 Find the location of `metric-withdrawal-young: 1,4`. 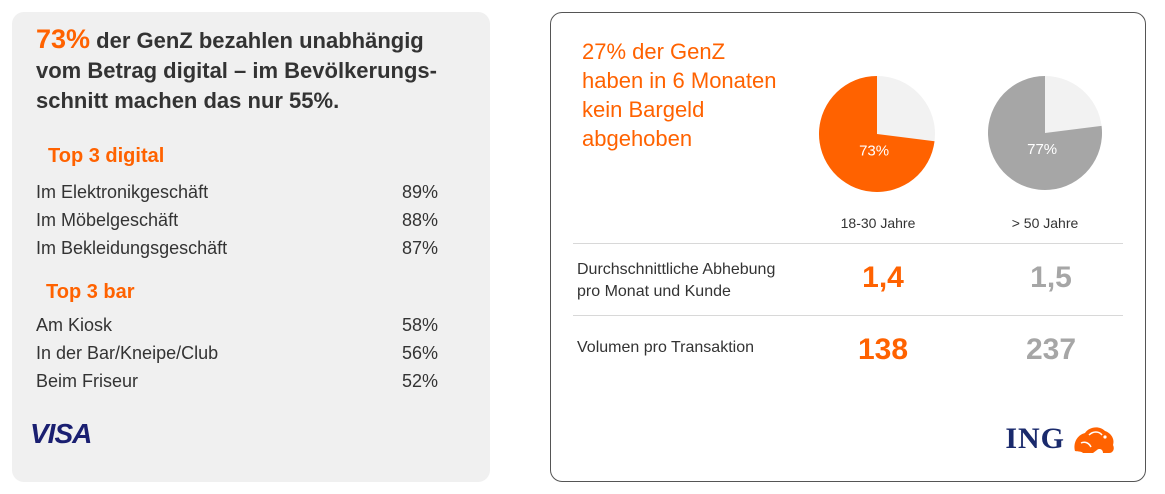

metric-withdrawal-young: 1,4 is located at coordinates (883, 277).